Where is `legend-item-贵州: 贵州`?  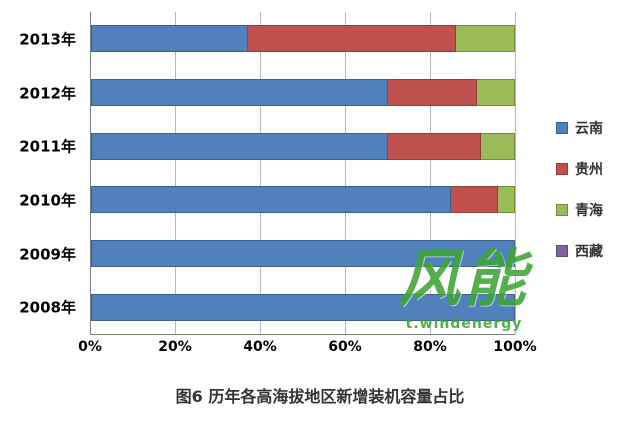 legend-item-贵州: 贵州 is located at coordinates (579, 169).